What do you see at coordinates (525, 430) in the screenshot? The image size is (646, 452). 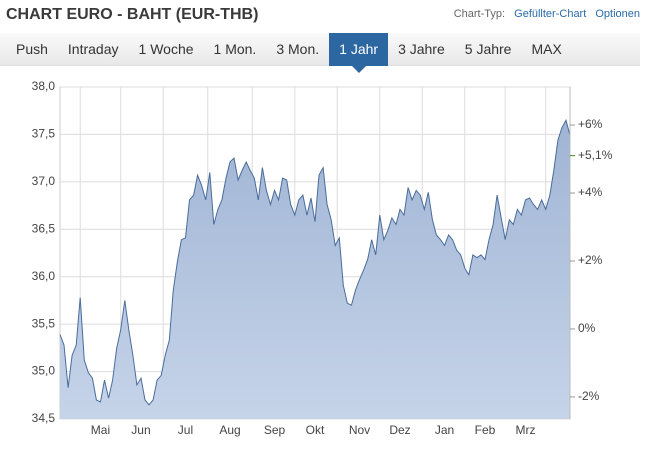 I see `x-tick-label: Mrz` at bounding box center [525, 430].